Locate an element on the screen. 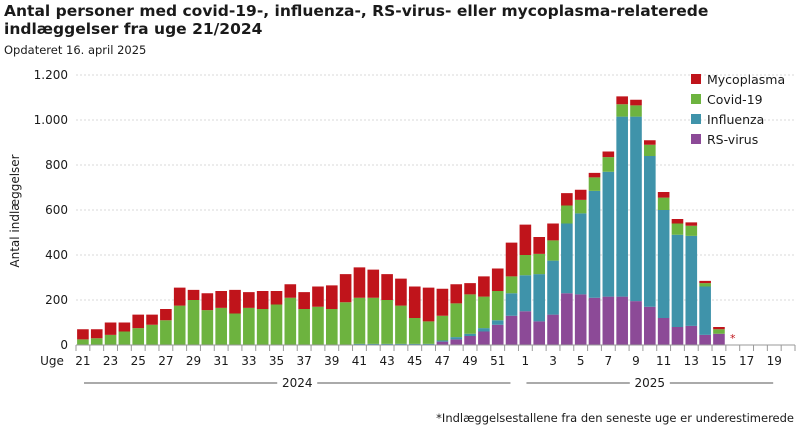 This screenshot has height=432, width=800. x-tick-label: 47 is located at coordinates (442, 361).